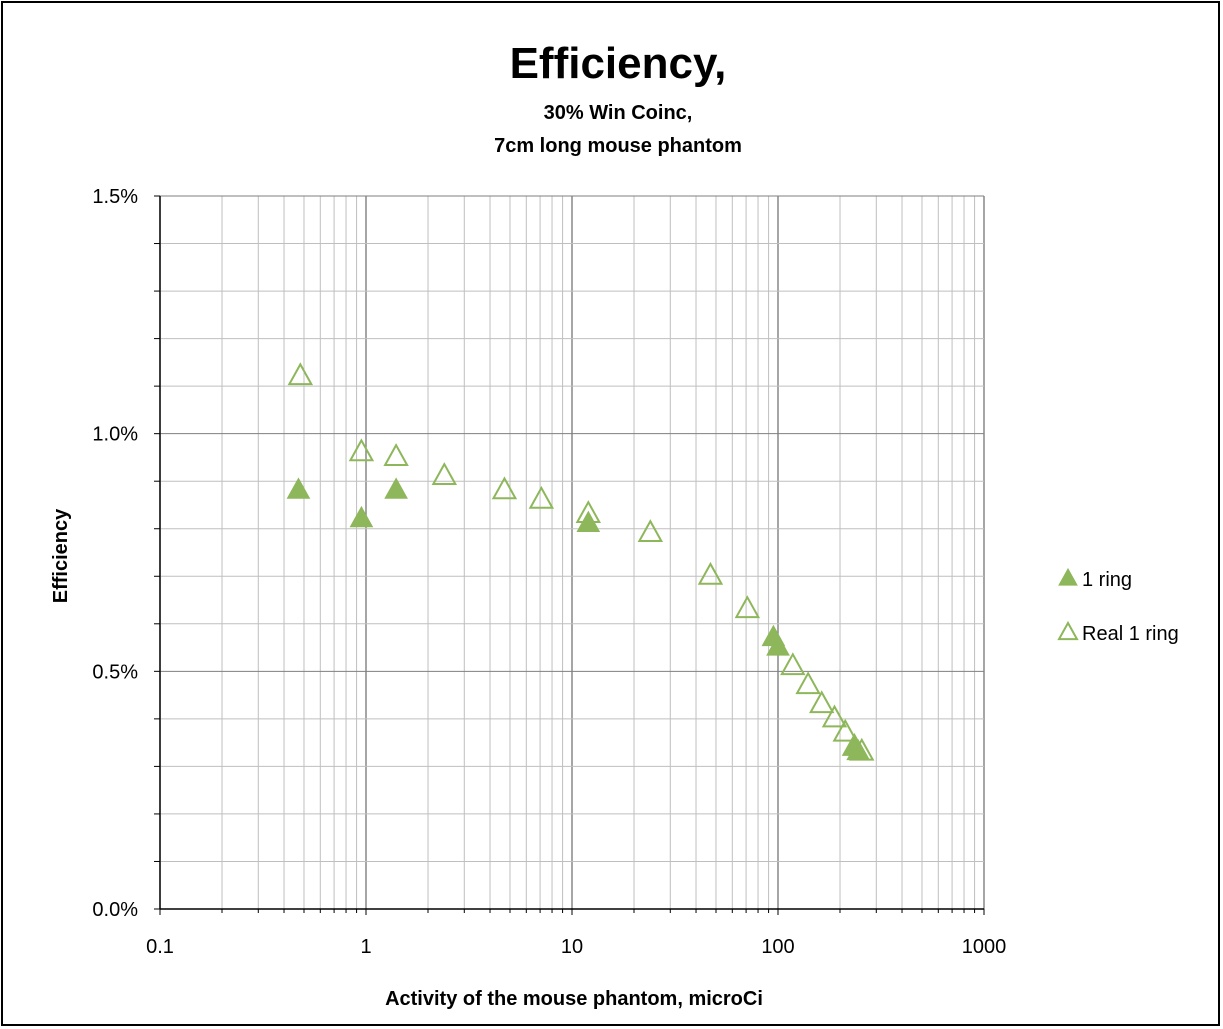 This screenshot has height=1029, width=1223. Describe the element at coordinates (1068, 630) in the screenshot. I see `legend-hollow-triangle-icon` at that location.